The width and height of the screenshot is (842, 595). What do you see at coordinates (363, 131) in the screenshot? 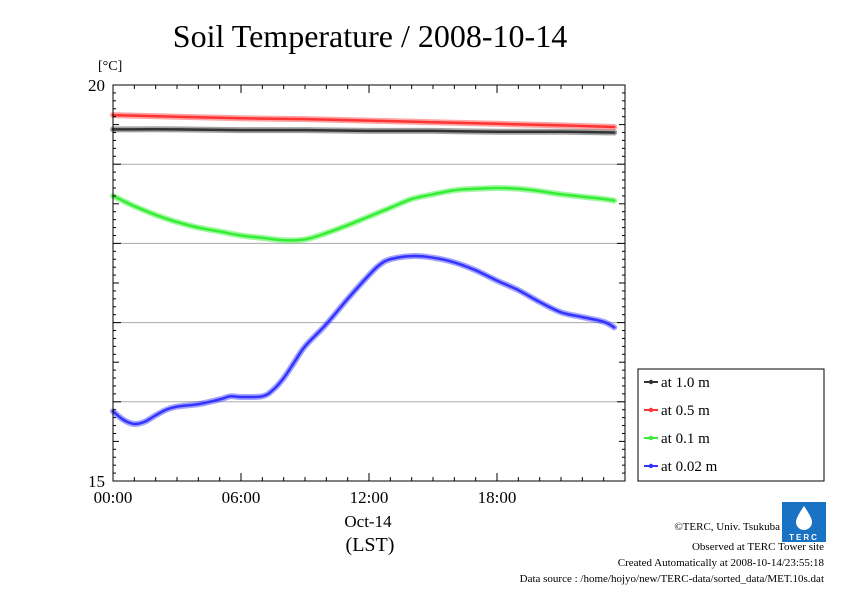
I see `series-line-at-1-0-m` at bounding box center [363, 131].